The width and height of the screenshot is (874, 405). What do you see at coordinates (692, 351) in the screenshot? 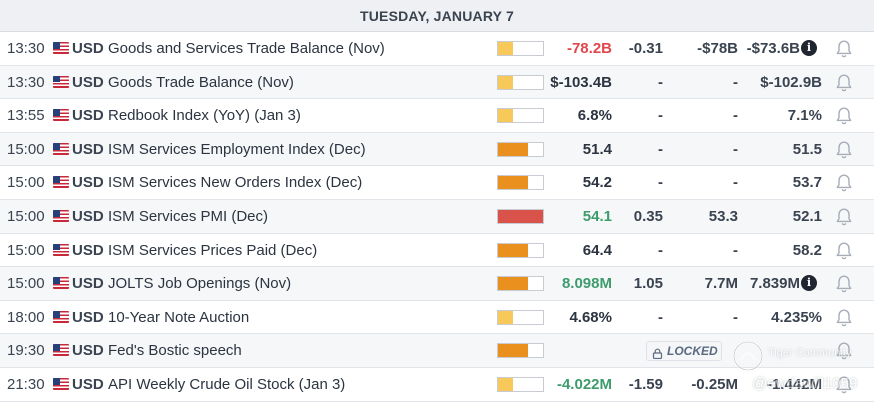
I see `locked-label: LOCKED` at bounding box center [692, 351].